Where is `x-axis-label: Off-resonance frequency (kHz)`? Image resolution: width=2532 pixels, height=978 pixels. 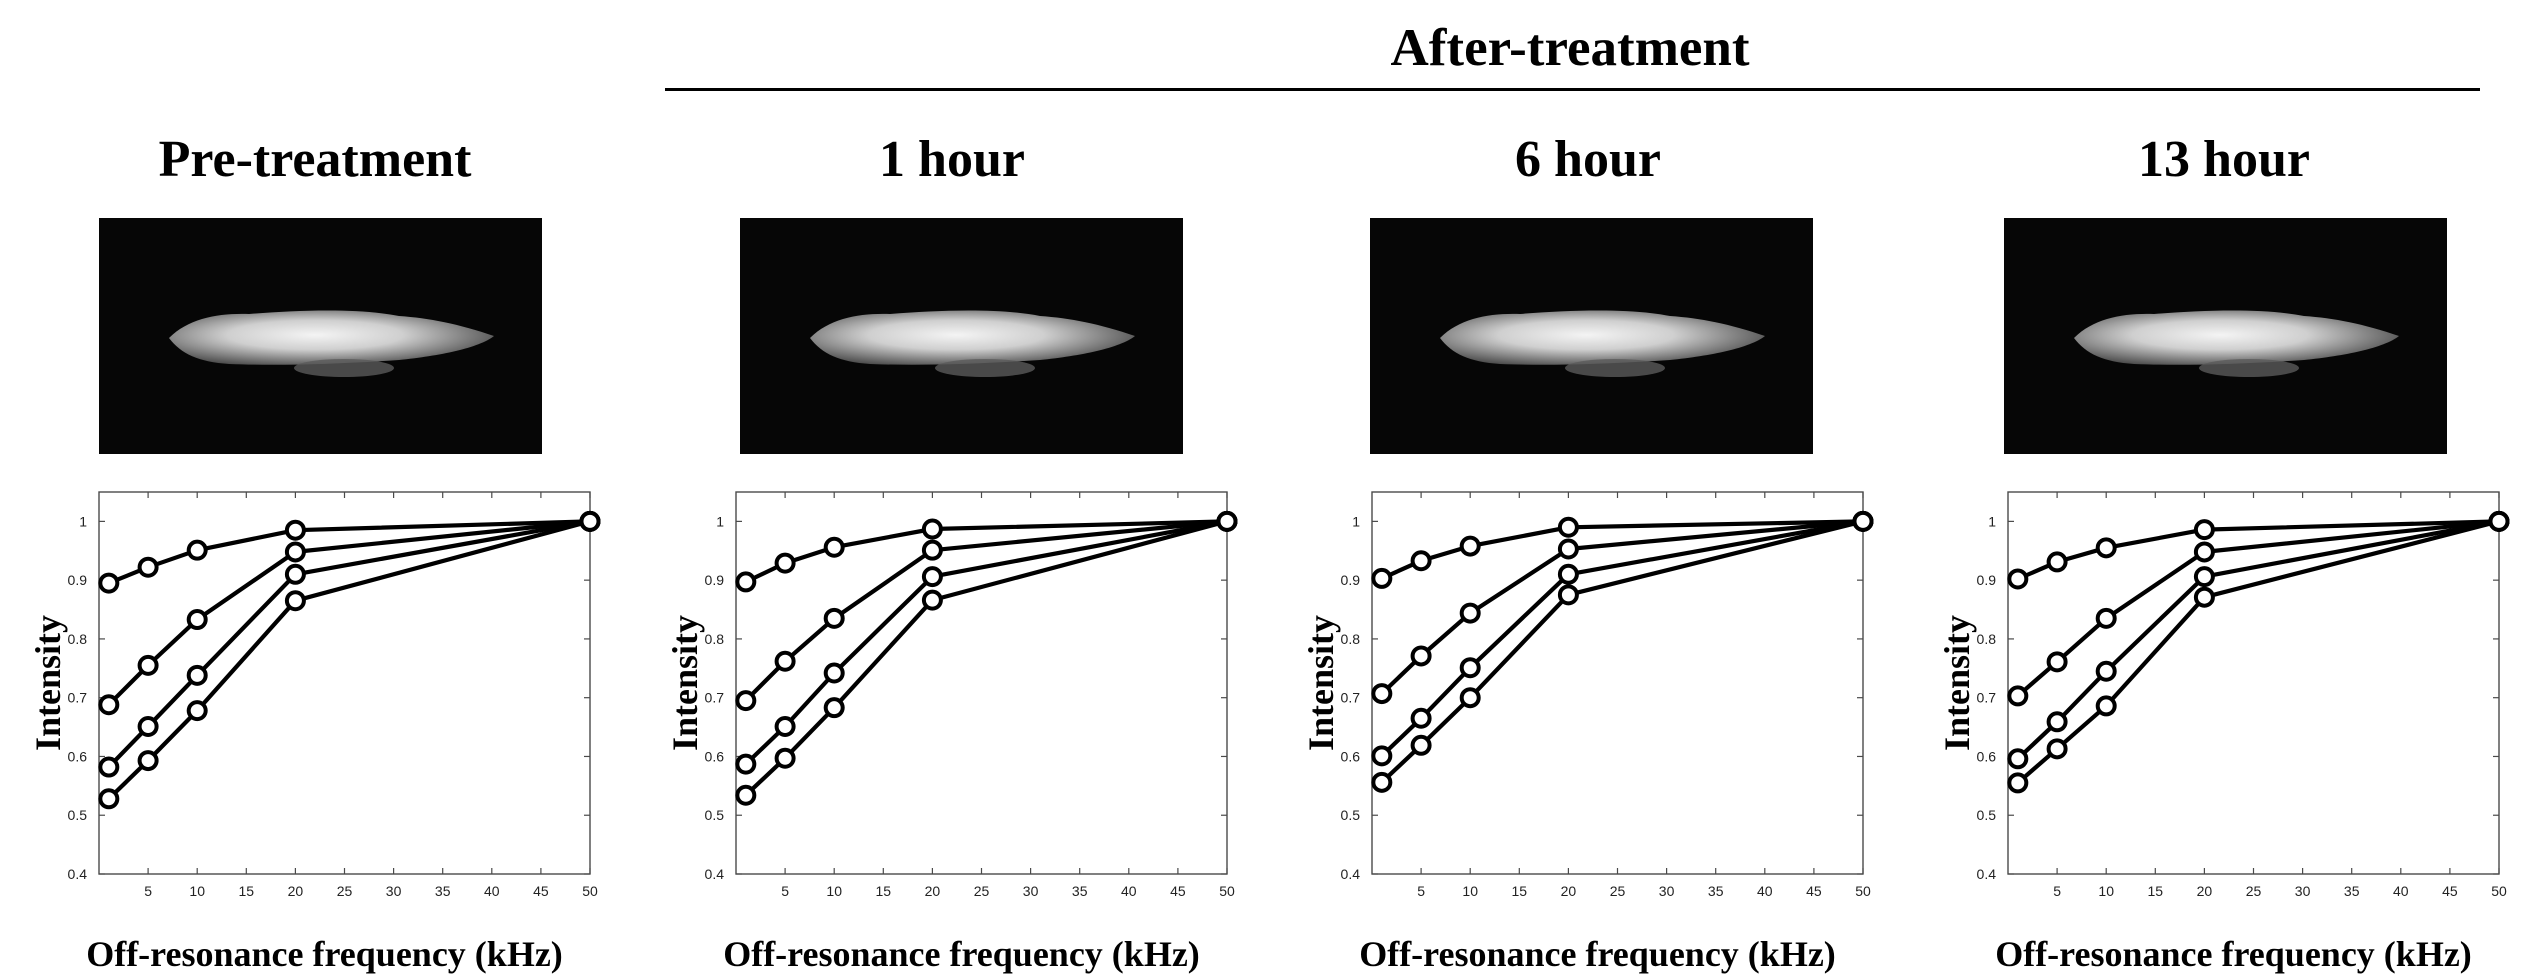
x-axis-label: Off-resonance frequency (kHz) is located at coordinates (324, 954).